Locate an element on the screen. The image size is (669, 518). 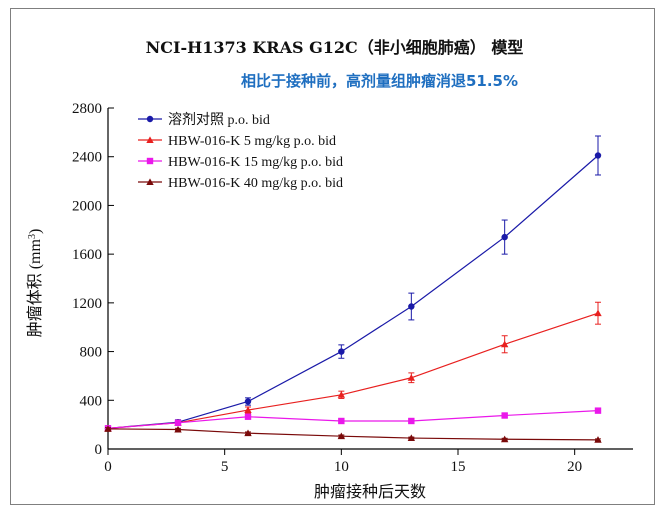
x-tick-label: 5 is located at coordinates (225, 467).